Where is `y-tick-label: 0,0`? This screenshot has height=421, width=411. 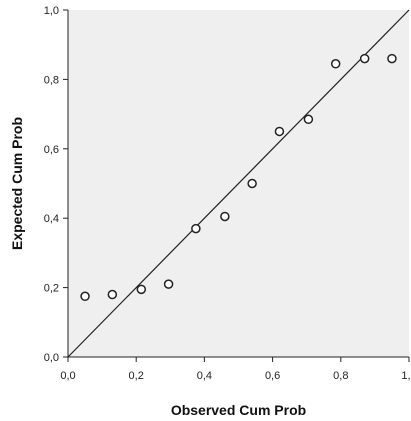 y-tick-label: 0,0 is located at coordinates (51, 358).